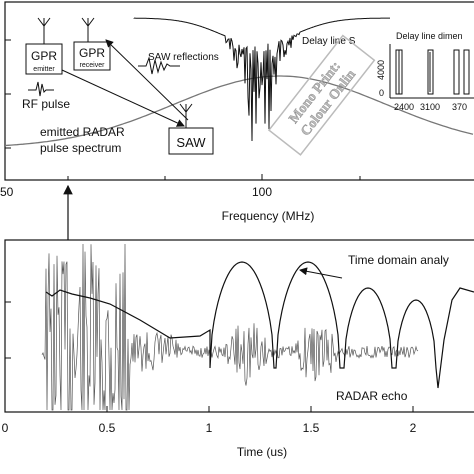  What do you see at coordinates (321, 95) in the screenshot?
I see `watermark-frame` at bounding box center [321, 95].